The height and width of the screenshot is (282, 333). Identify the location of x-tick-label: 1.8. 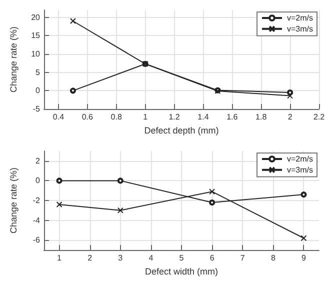
(262, 117).